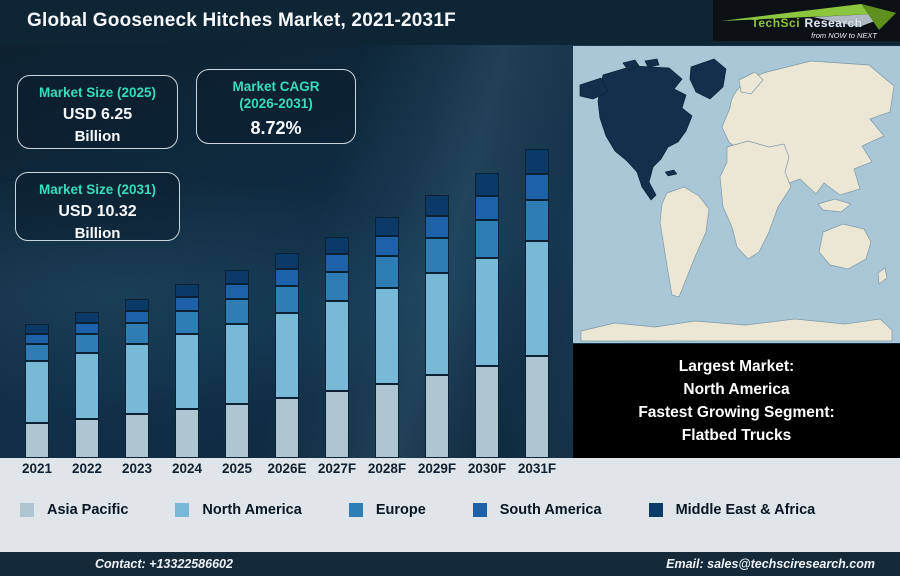 The width and height of the screenshot is (900, 576). I want to click on bar-segment-europe-2028F, so click(387, 272).